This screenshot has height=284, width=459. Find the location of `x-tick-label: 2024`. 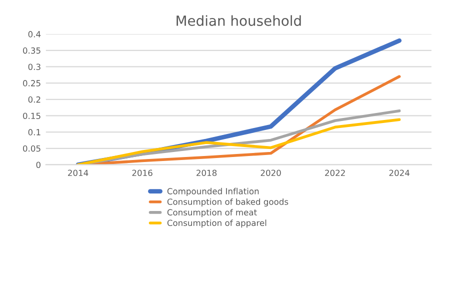

x-tick-label: 2024 is located at coordinates (399, 173).